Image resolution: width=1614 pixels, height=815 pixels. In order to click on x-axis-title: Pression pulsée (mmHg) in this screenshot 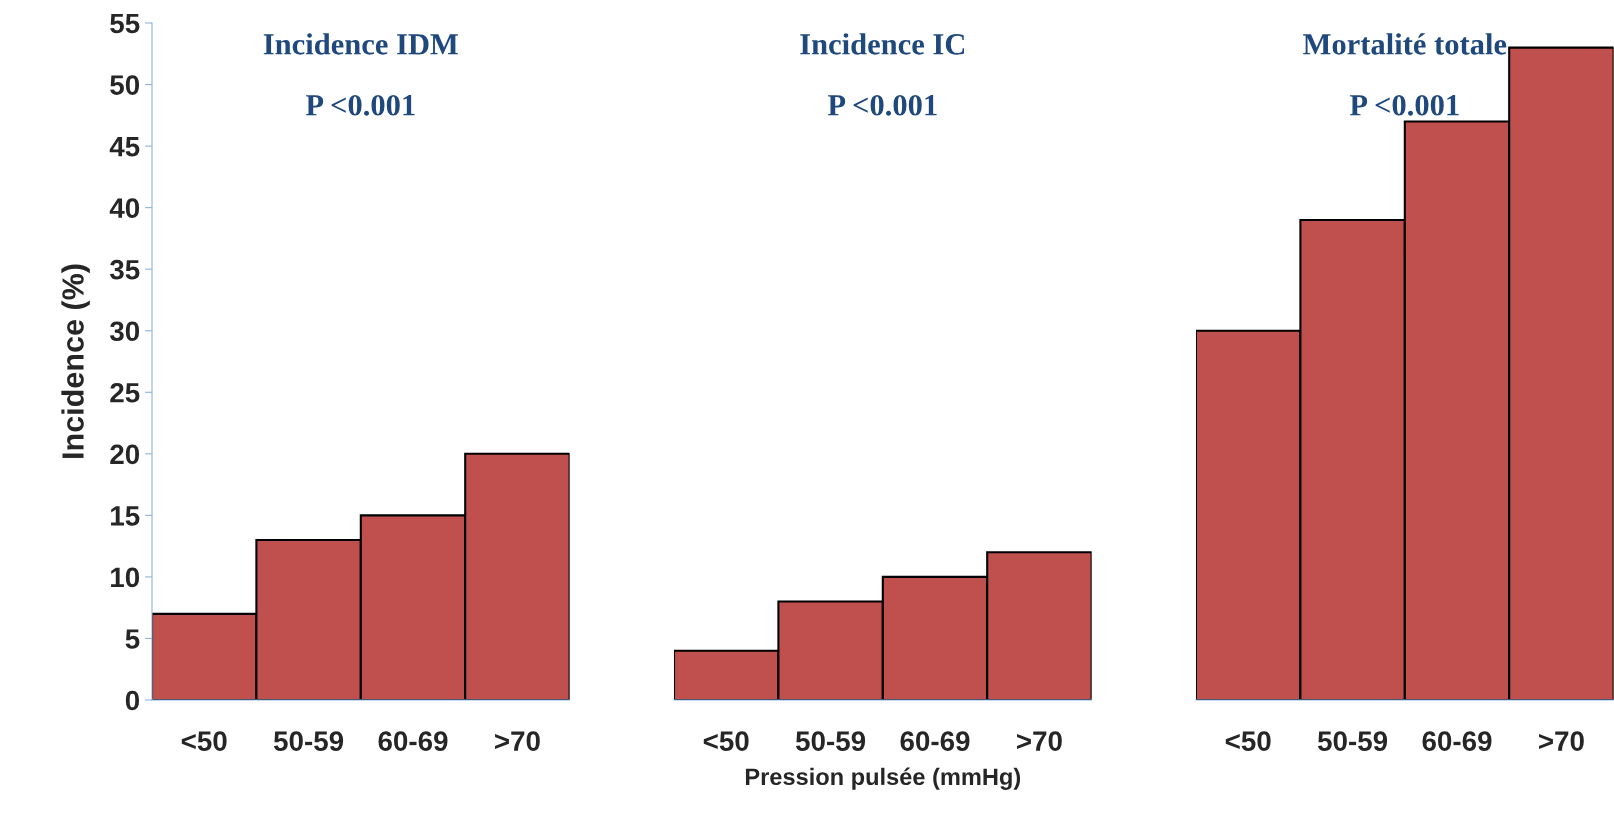, I will do `click(883, 778)`.